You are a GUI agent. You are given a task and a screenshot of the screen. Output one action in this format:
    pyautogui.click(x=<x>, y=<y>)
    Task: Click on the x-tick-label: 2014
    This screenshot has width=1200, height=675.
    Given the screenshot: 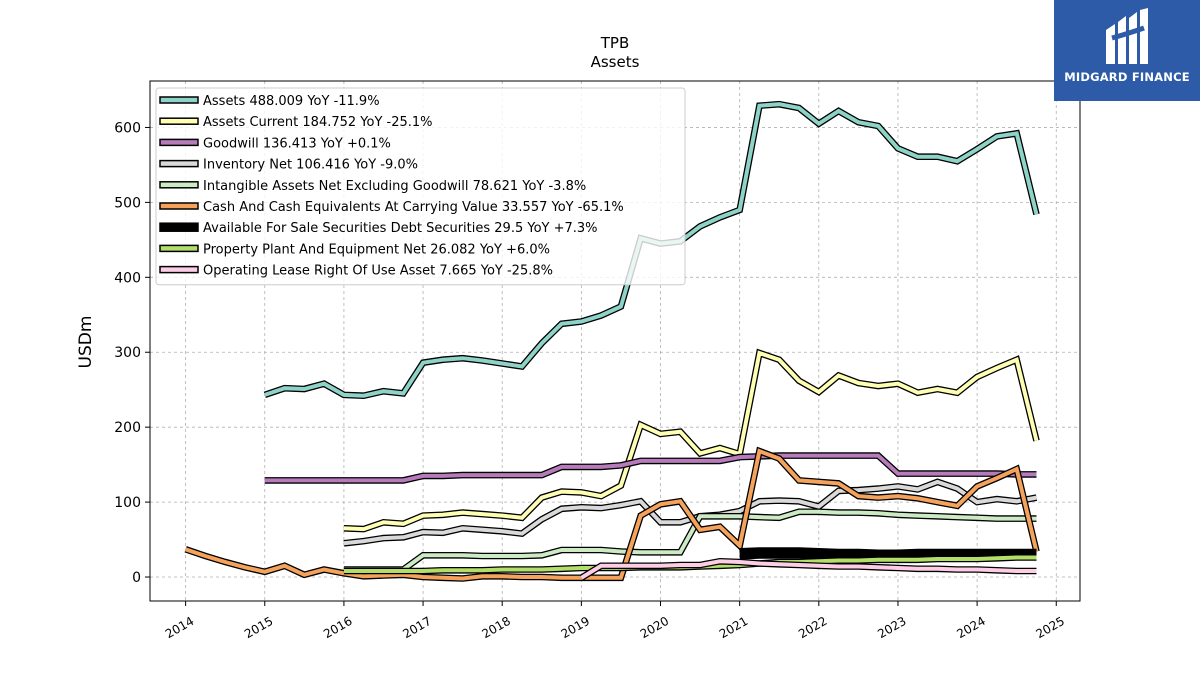 What is the action you would take?
    pyautogui.click(x=179, y=627)
    